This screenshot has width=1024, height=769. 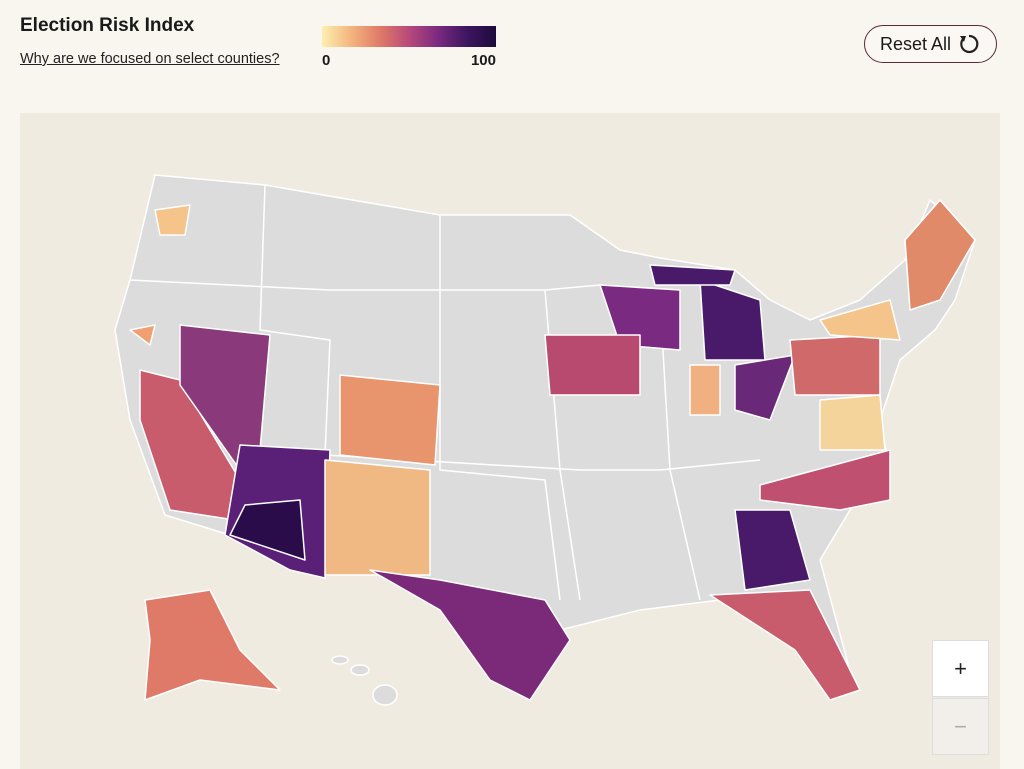 I want to click on legend-min: 0, so click(x=326, y=60).